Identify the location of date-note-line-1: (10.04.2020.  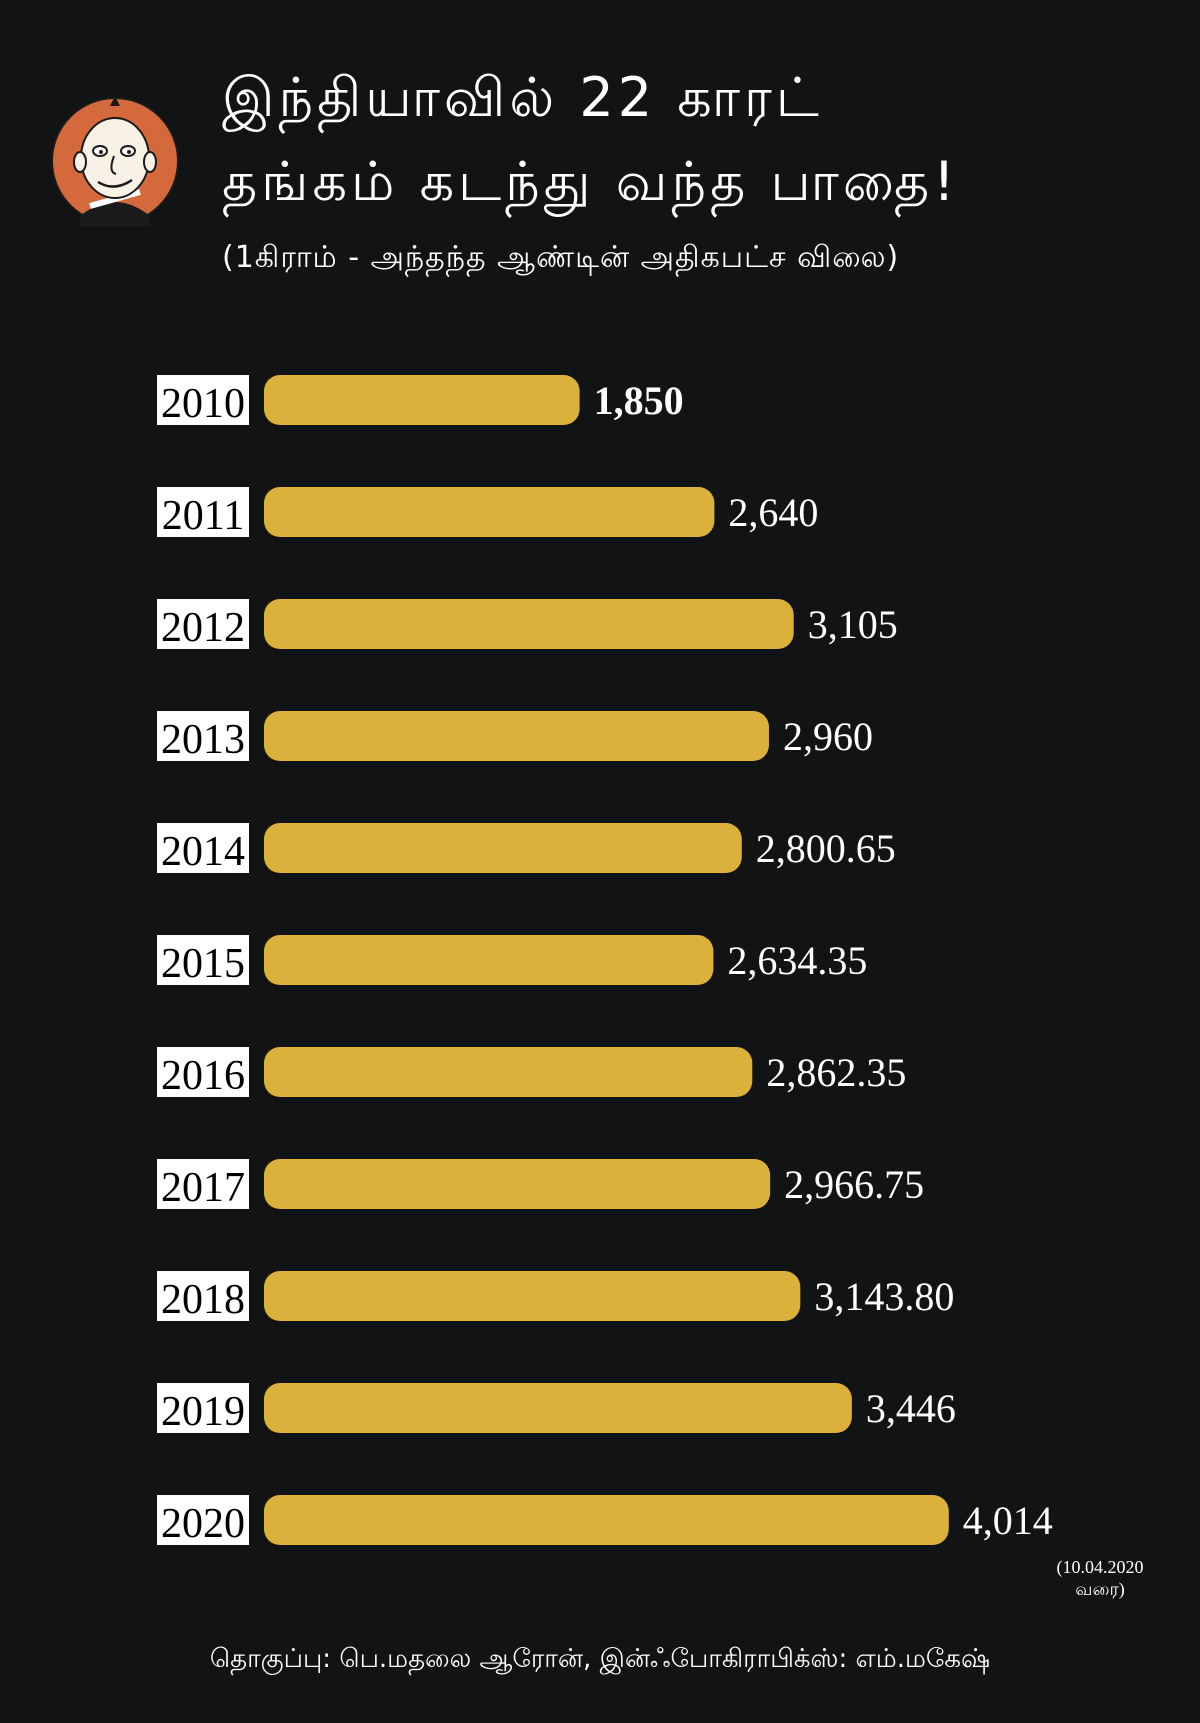
(1100, 1567).